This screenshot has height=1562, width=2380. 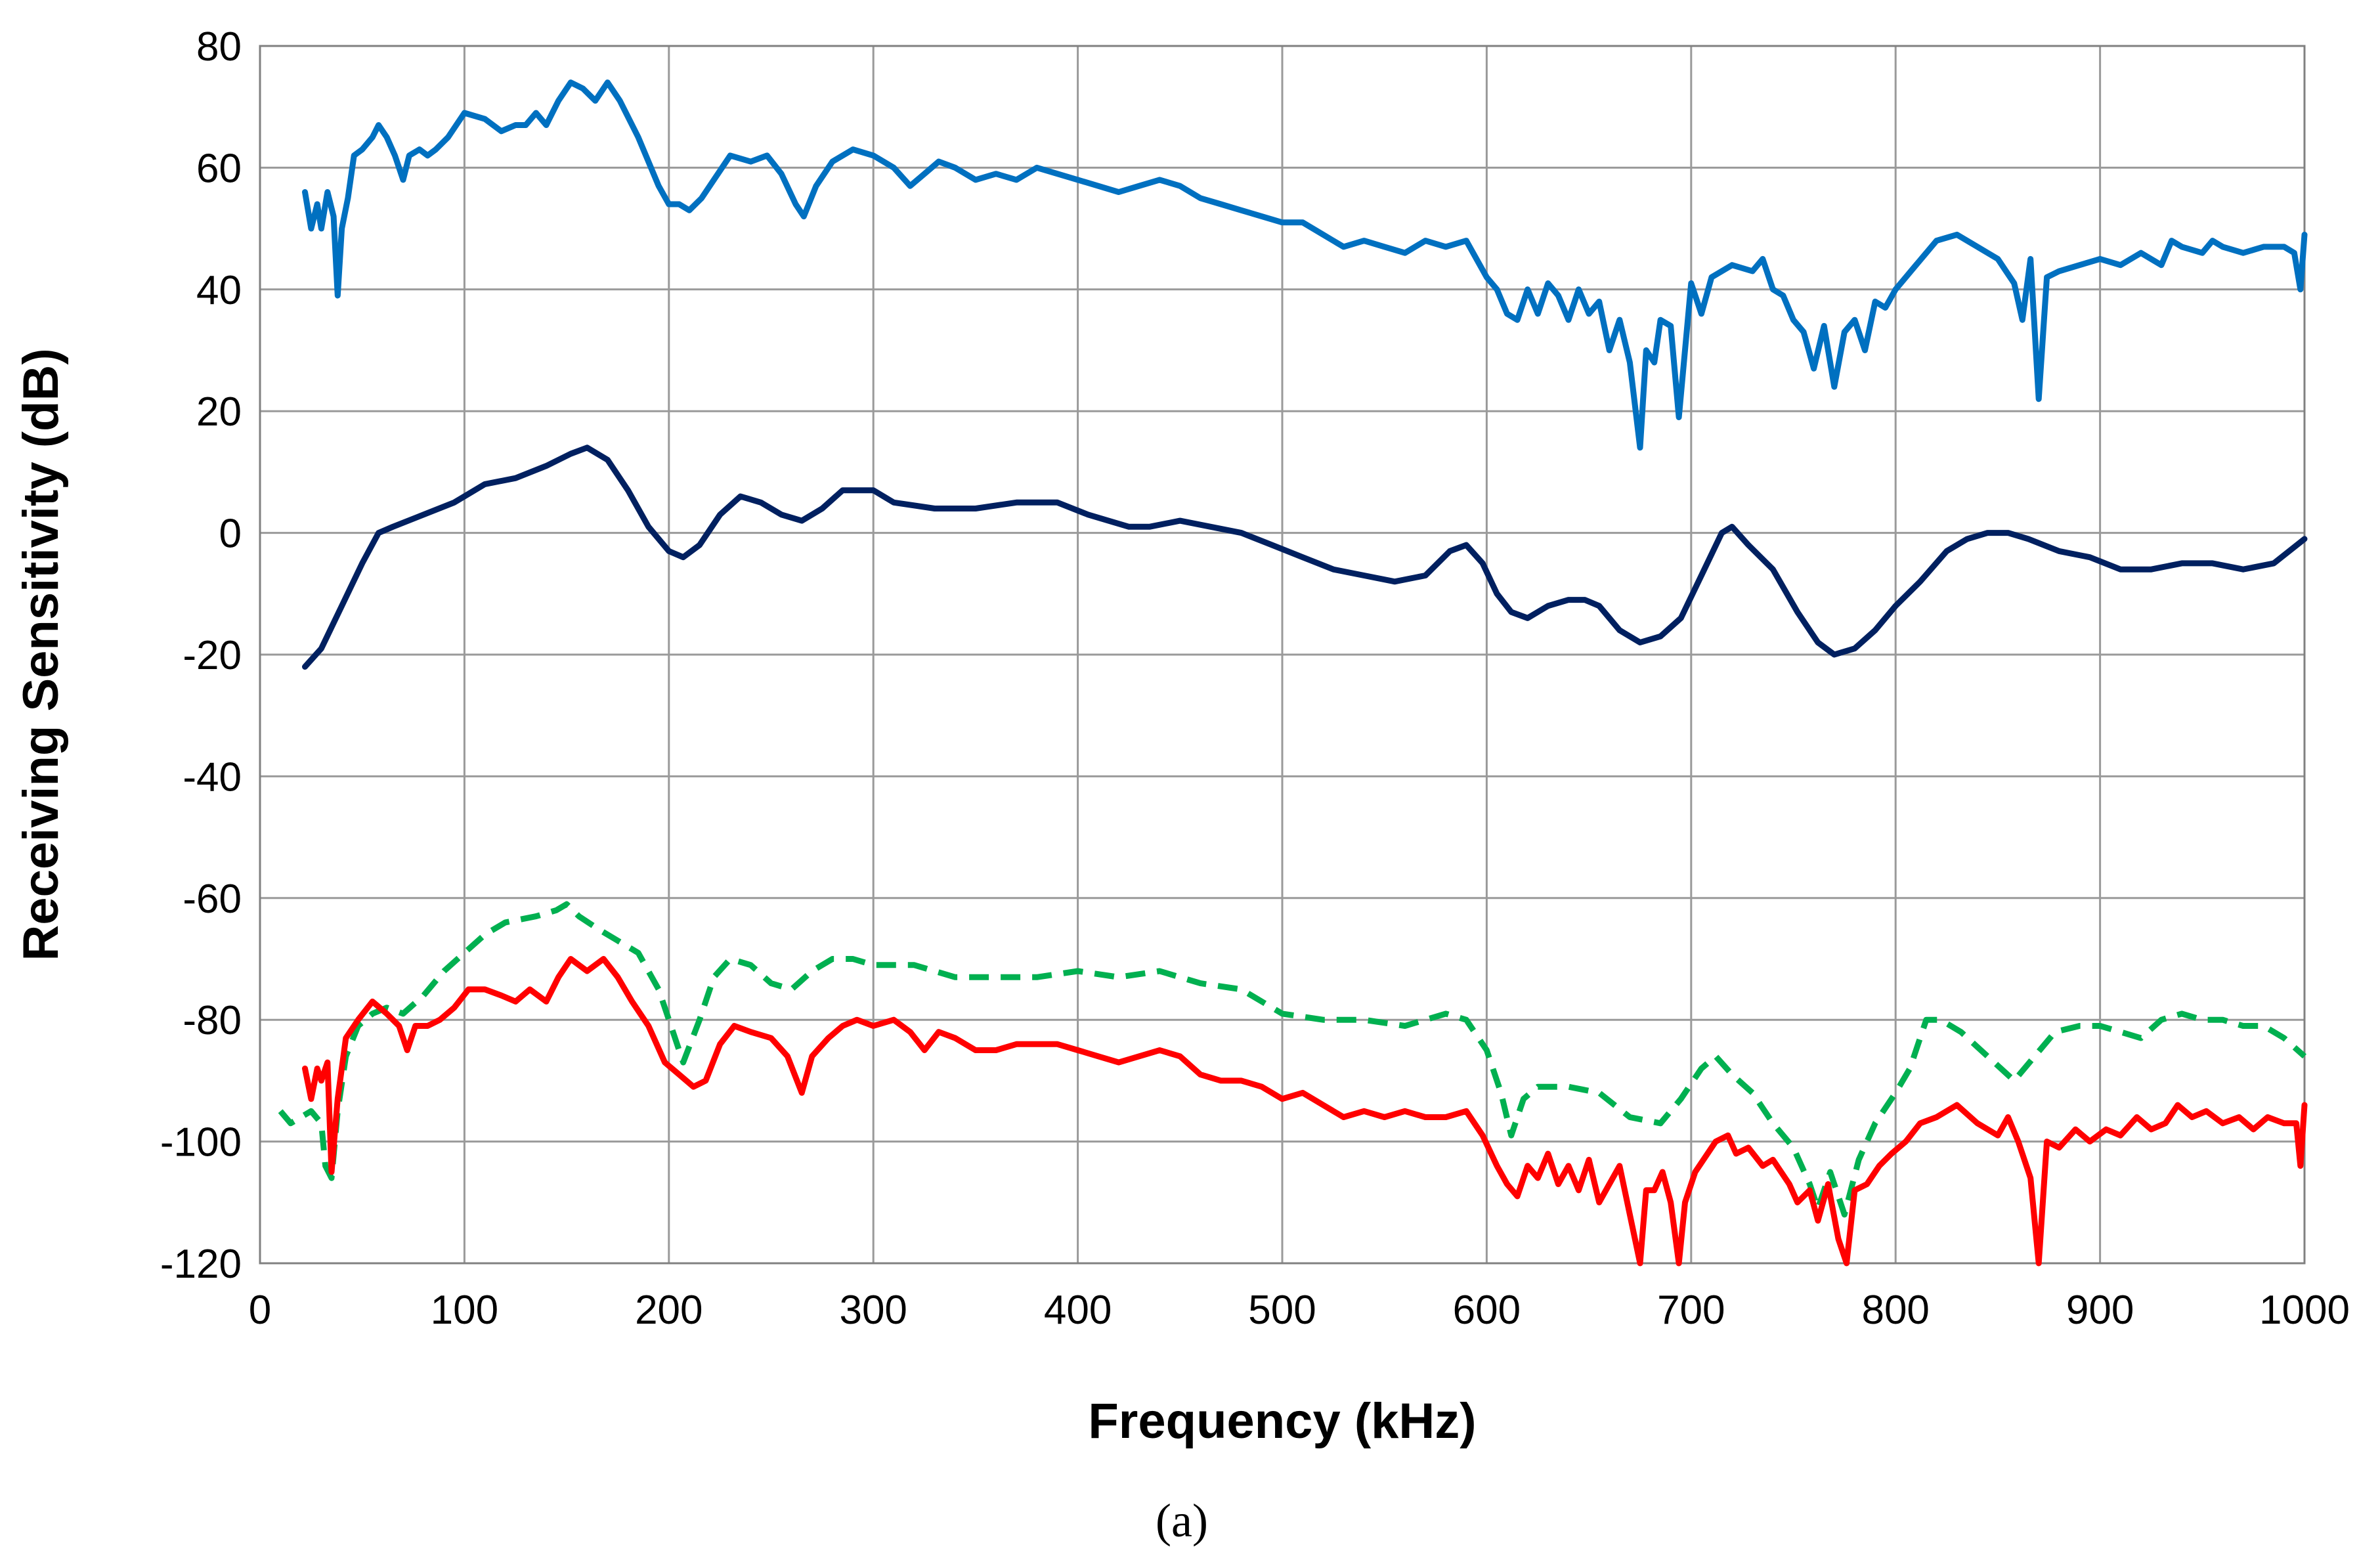 What do you see at coordinates (1078, 1310) in the screenshot?
I see `x-tick-label: 400` at bounding box center [1078, 1310].